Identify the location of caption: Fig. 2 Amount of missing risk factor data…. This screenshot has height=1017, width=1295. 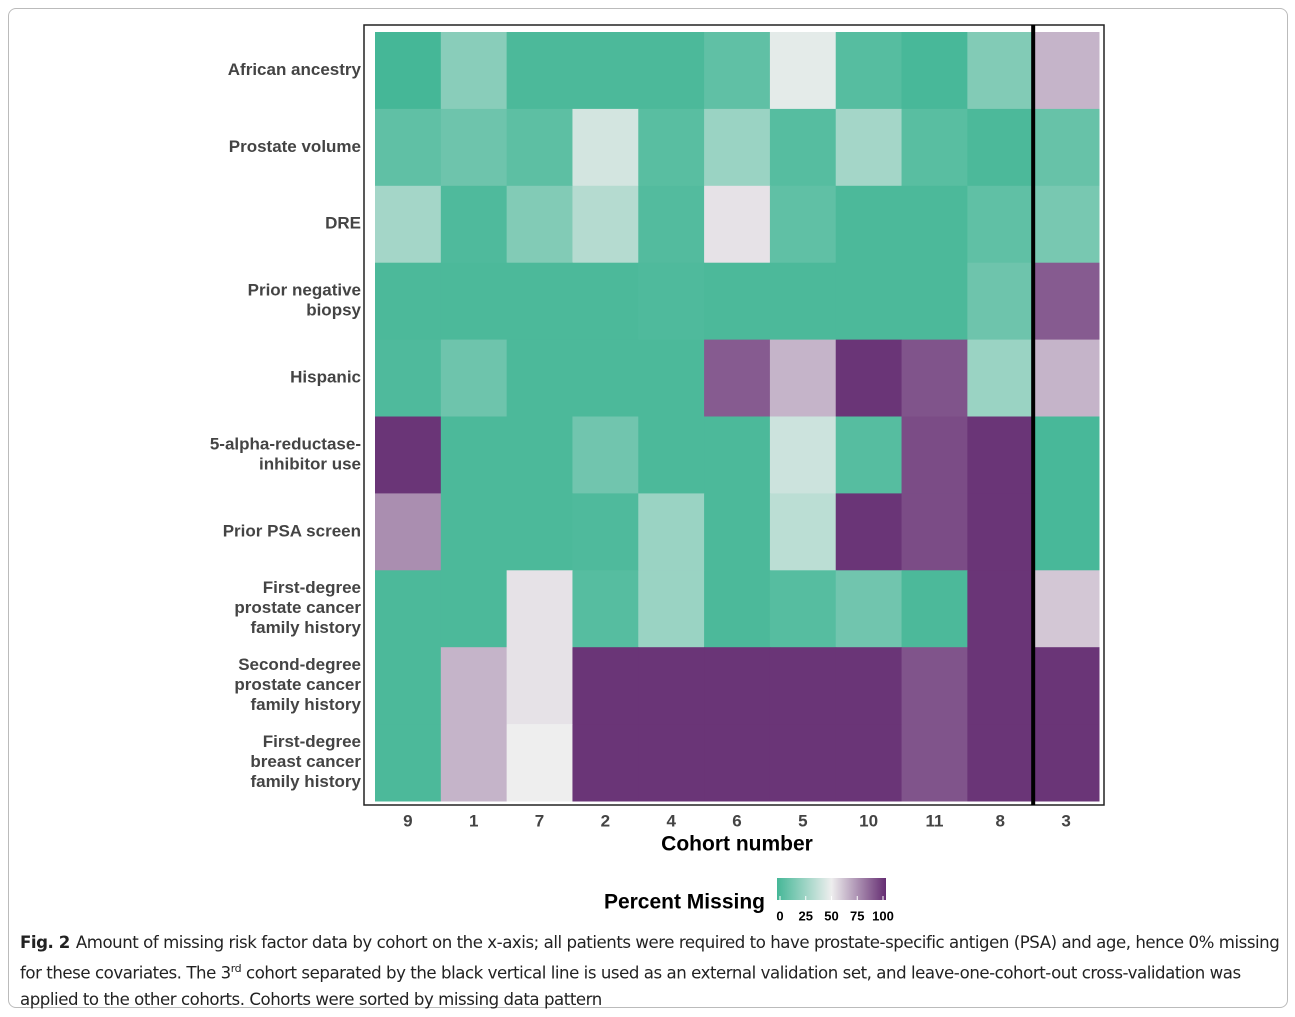
(650, 971).